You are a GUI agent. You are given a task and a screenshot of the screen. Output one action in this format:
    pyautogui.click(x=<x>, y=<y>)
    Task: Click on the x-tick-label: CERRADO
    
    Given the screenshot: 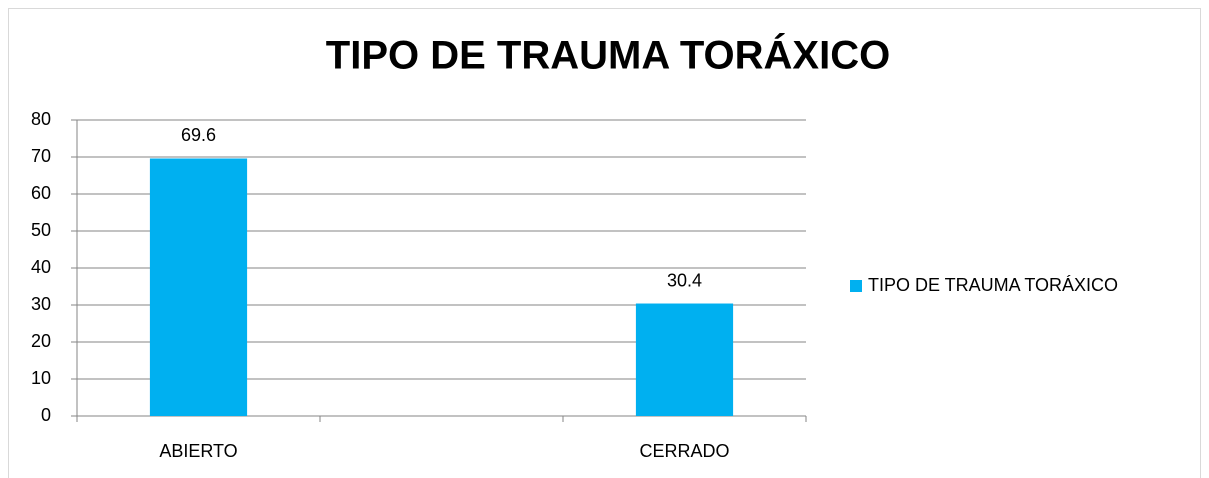 What is the action you would take?
    pyautogui.click(x=684, y=451)
    